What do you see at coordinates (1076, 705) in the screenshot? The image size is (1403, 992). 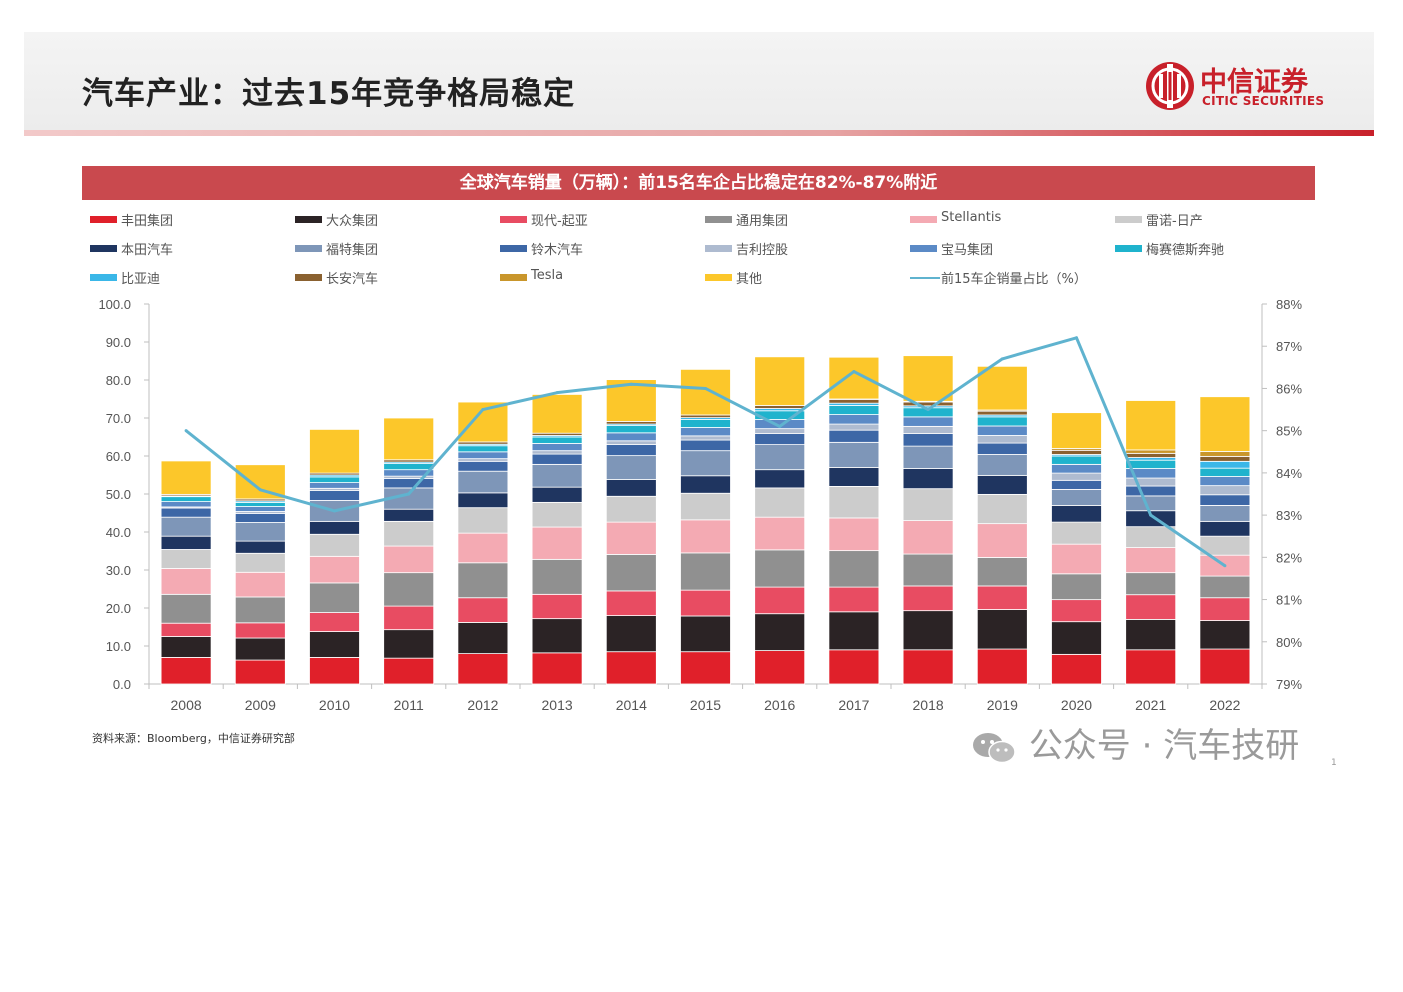 I see `x-tick-label: 2020` at bounding box center [1076, 705].